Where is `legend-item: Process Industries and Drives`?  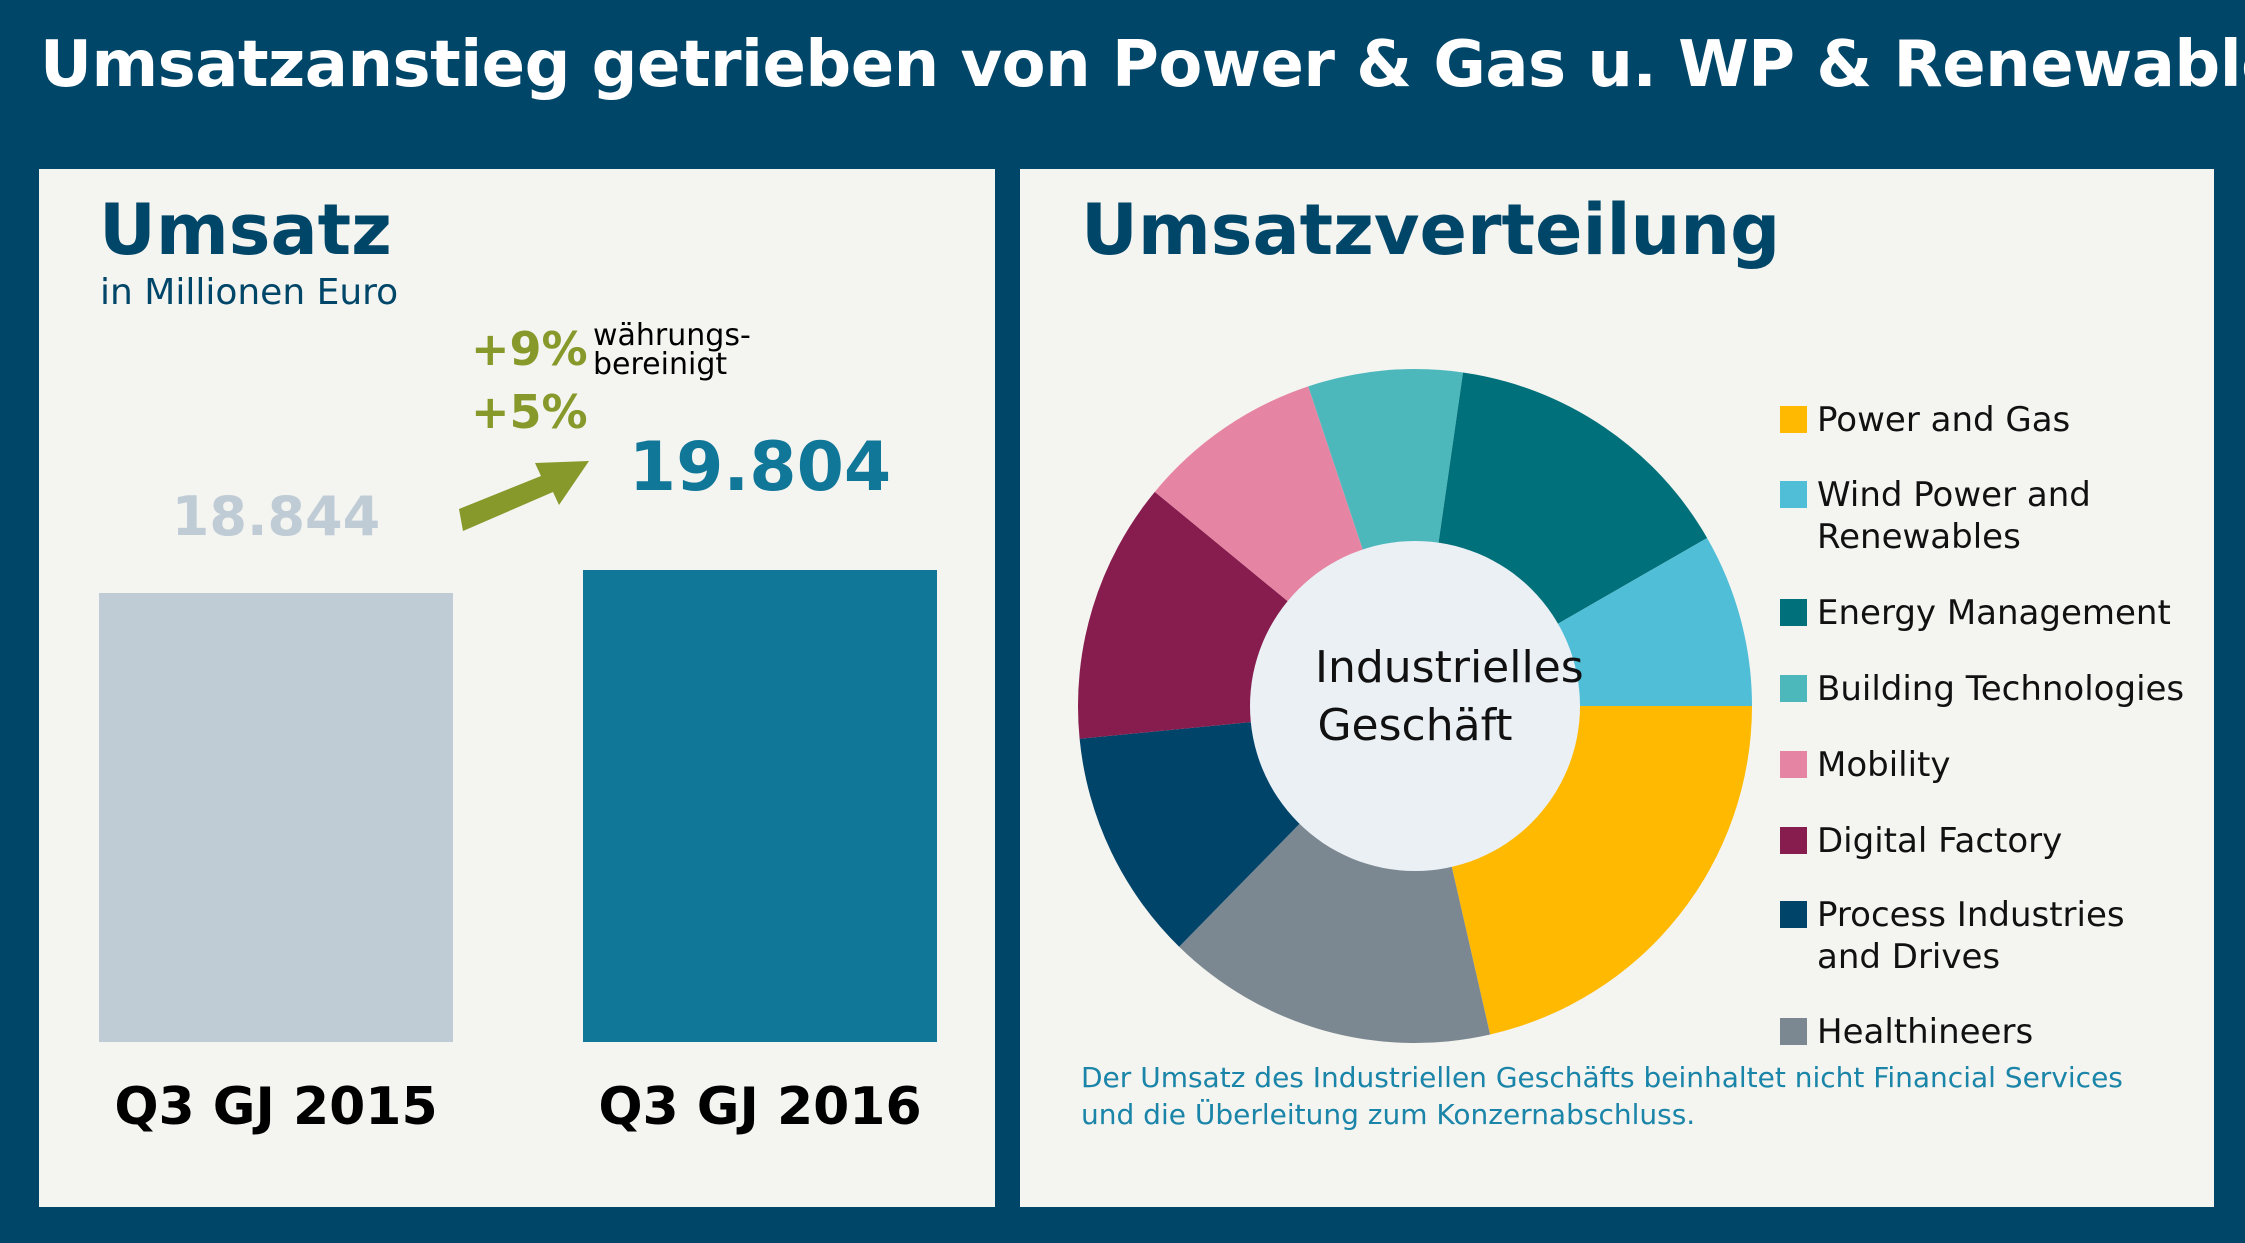
legend-item: Process Industries and Drives is located at coordinates (1952, 936).